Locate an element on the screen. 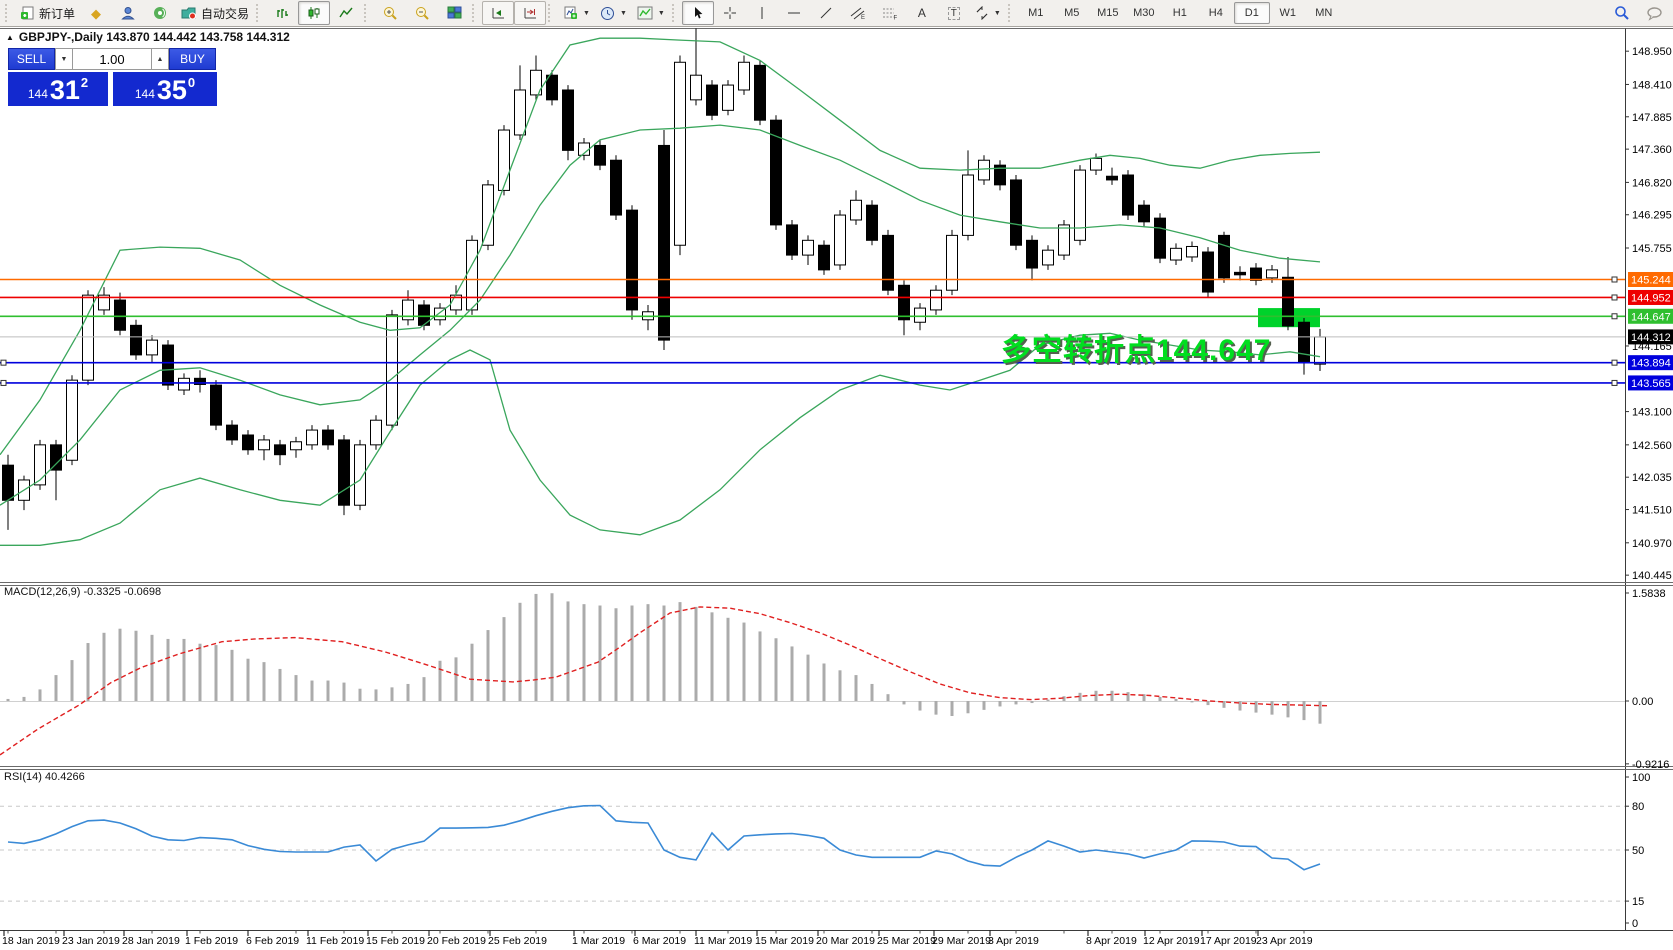 The image size is (1673, 950). indicators-icon is located at coordinates (645, 13).